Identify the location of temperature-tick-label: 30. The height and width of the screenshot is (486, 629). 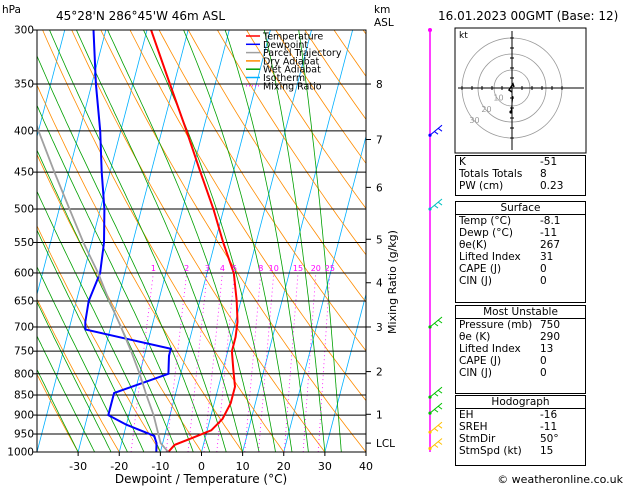
(325, 466).